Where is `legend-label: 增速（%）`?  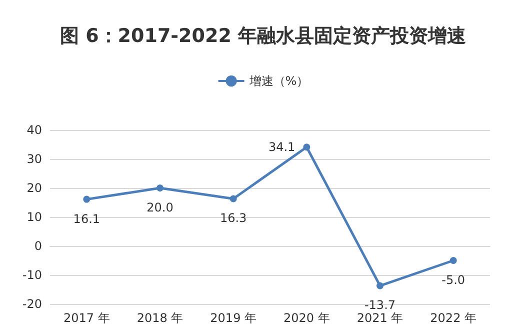 legend-label: 增速（%） is located at coordinates (278, 81).